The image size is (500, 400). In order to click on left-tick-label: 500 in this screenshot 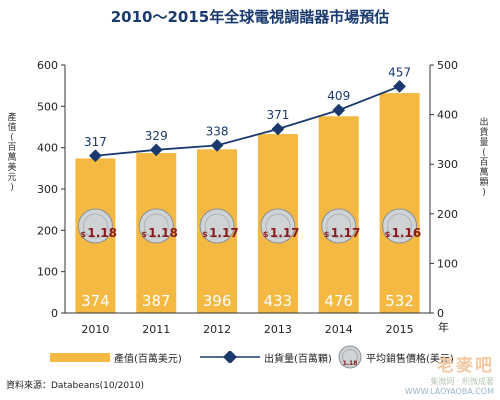, I will do `click(47, 106)`.